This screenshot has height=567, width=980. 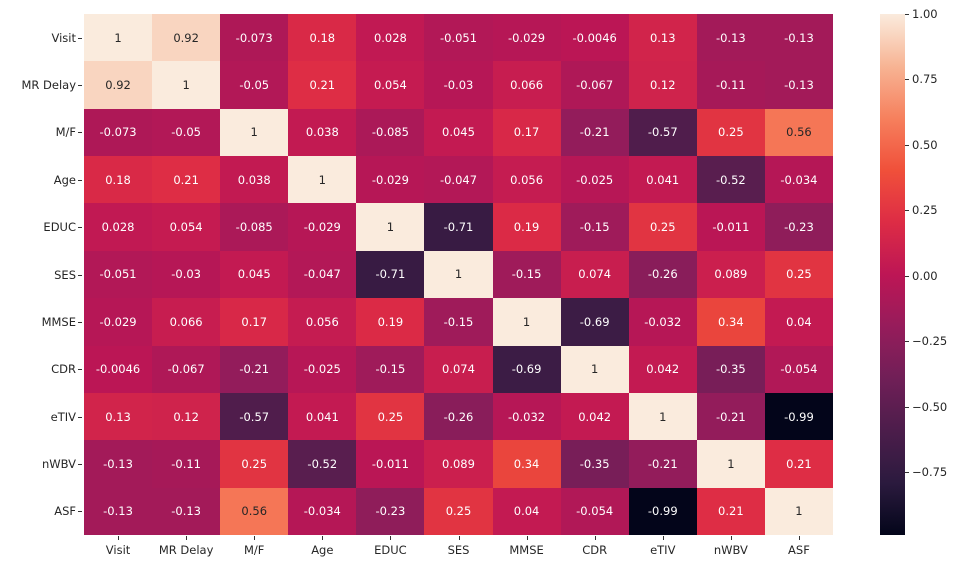 I want to click on heatmap-cell: -0.025, so click(x=322, y=369).